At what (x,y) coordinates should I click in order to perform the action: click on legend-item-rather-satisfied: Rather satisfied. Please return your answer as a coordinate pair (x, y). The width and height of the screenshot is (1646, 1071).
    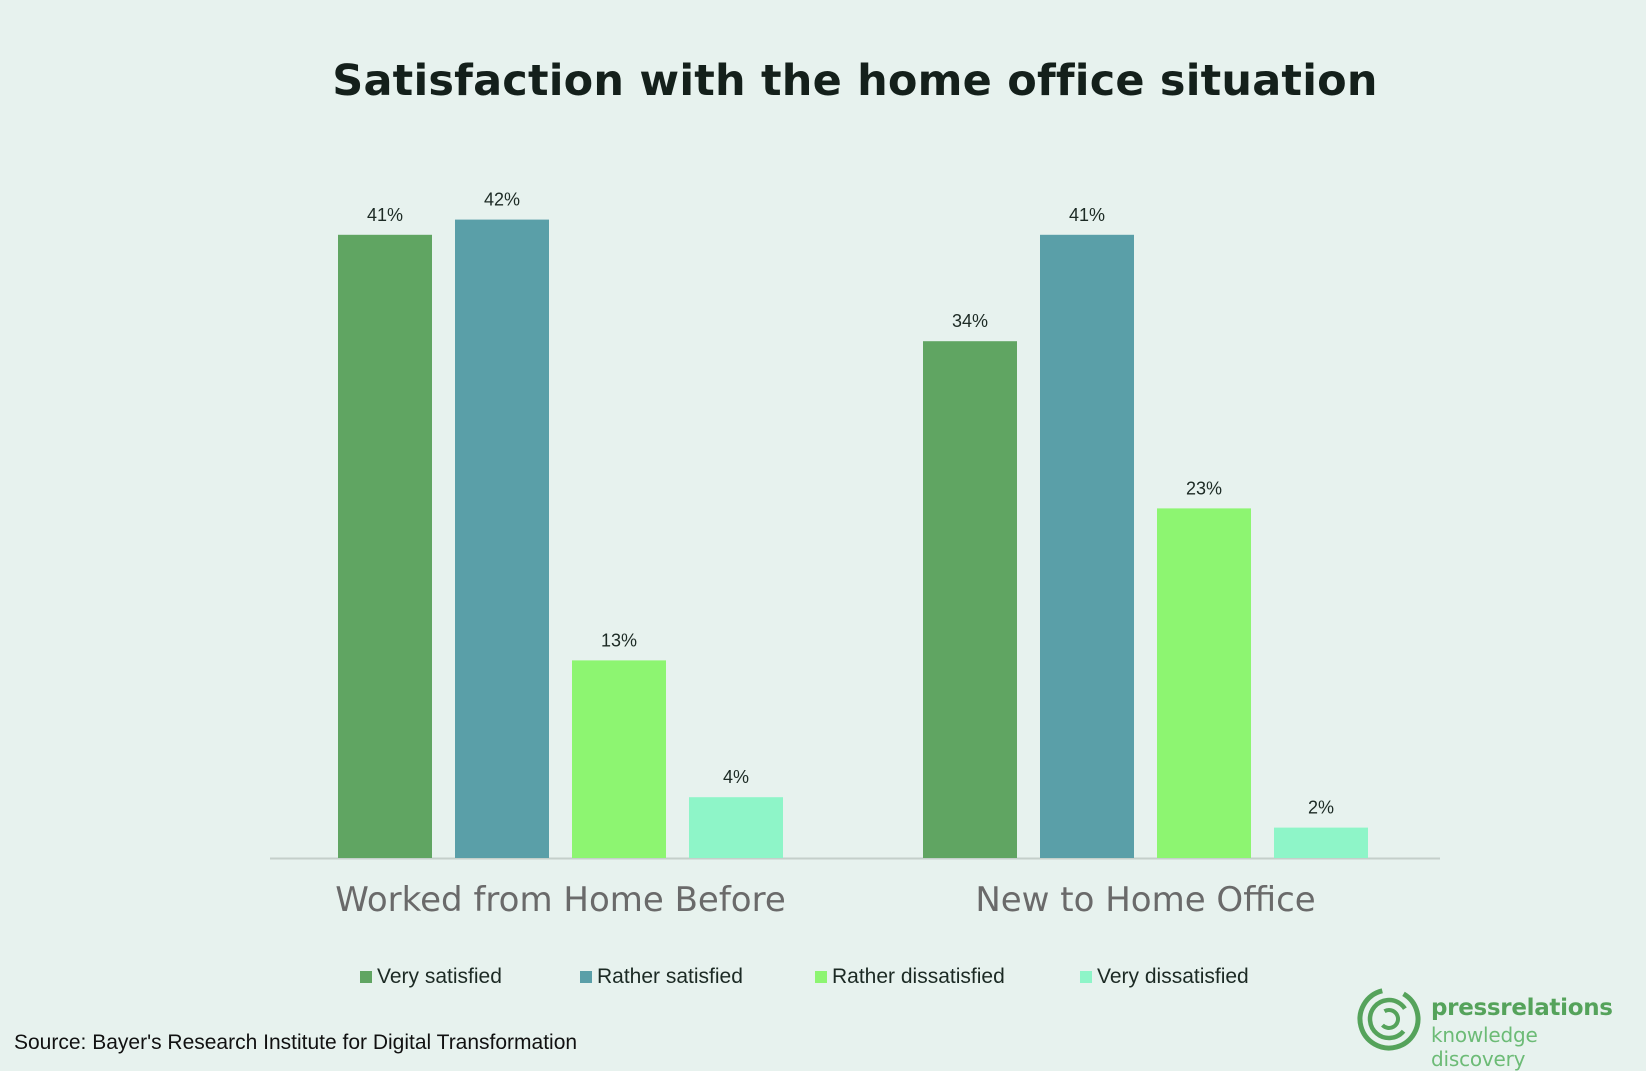
    Looking at the image, I should click on (661, 977).